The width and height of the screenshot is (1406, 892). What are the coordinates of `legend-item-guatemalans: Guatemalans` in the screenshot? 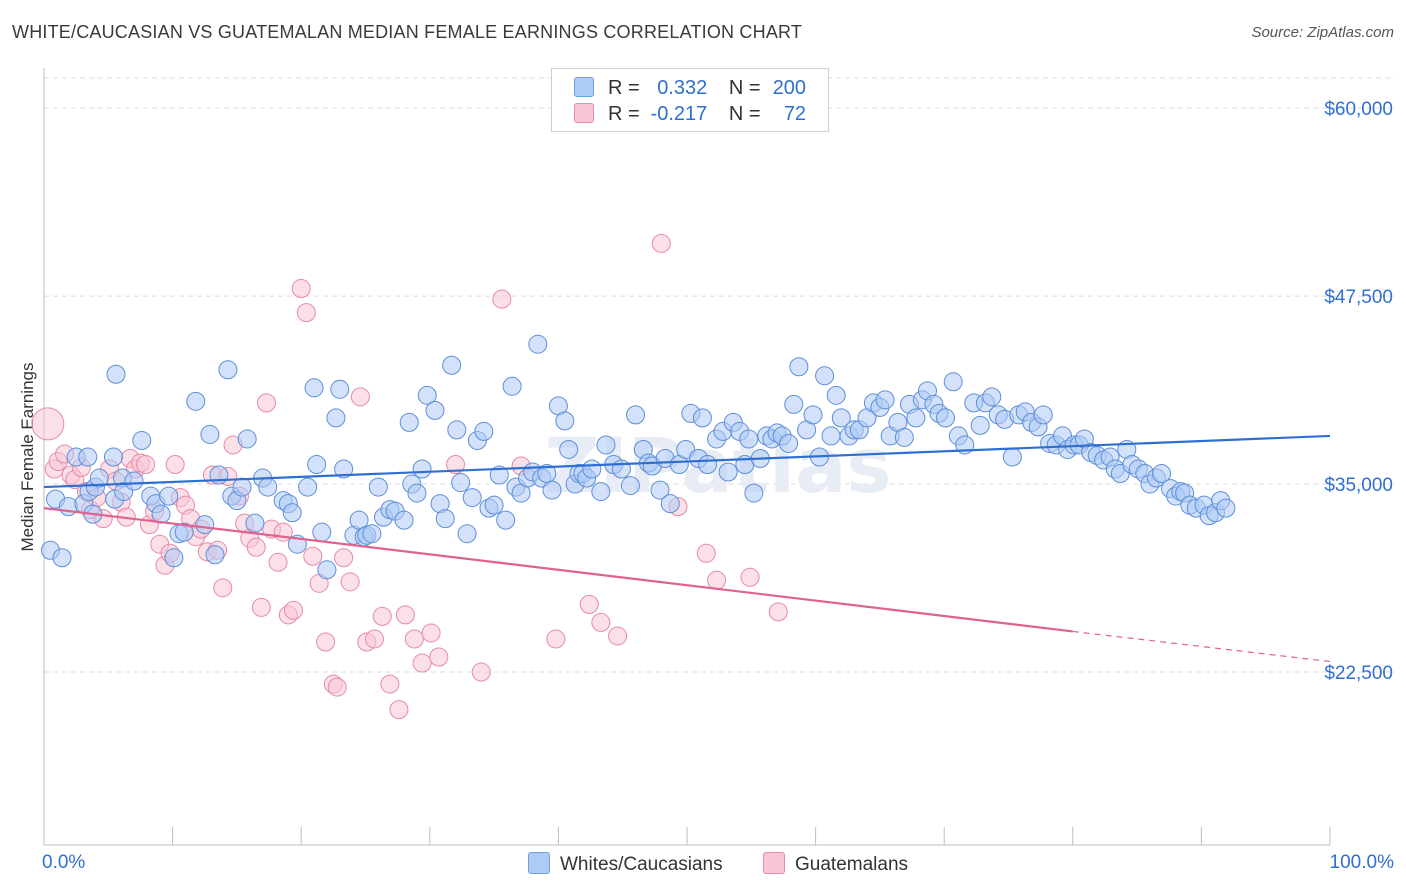 It's located at (835, 864).